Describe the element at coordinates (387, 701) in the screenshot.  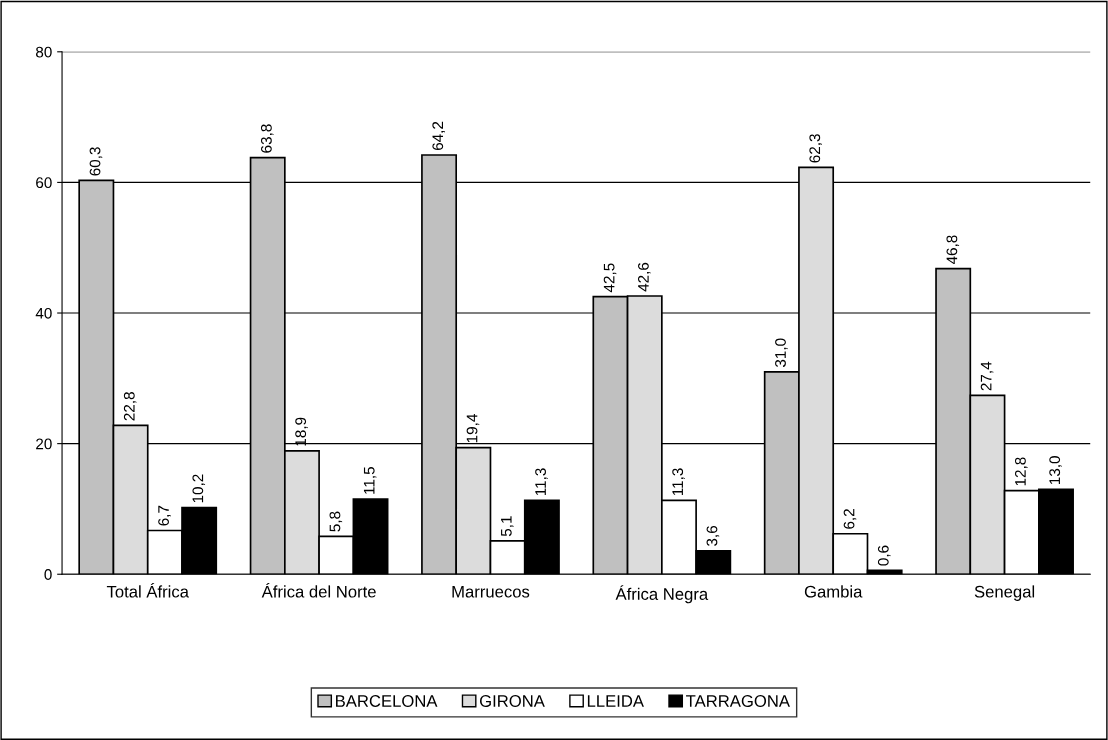
I see `legend-label: BARCELONA` at that location.